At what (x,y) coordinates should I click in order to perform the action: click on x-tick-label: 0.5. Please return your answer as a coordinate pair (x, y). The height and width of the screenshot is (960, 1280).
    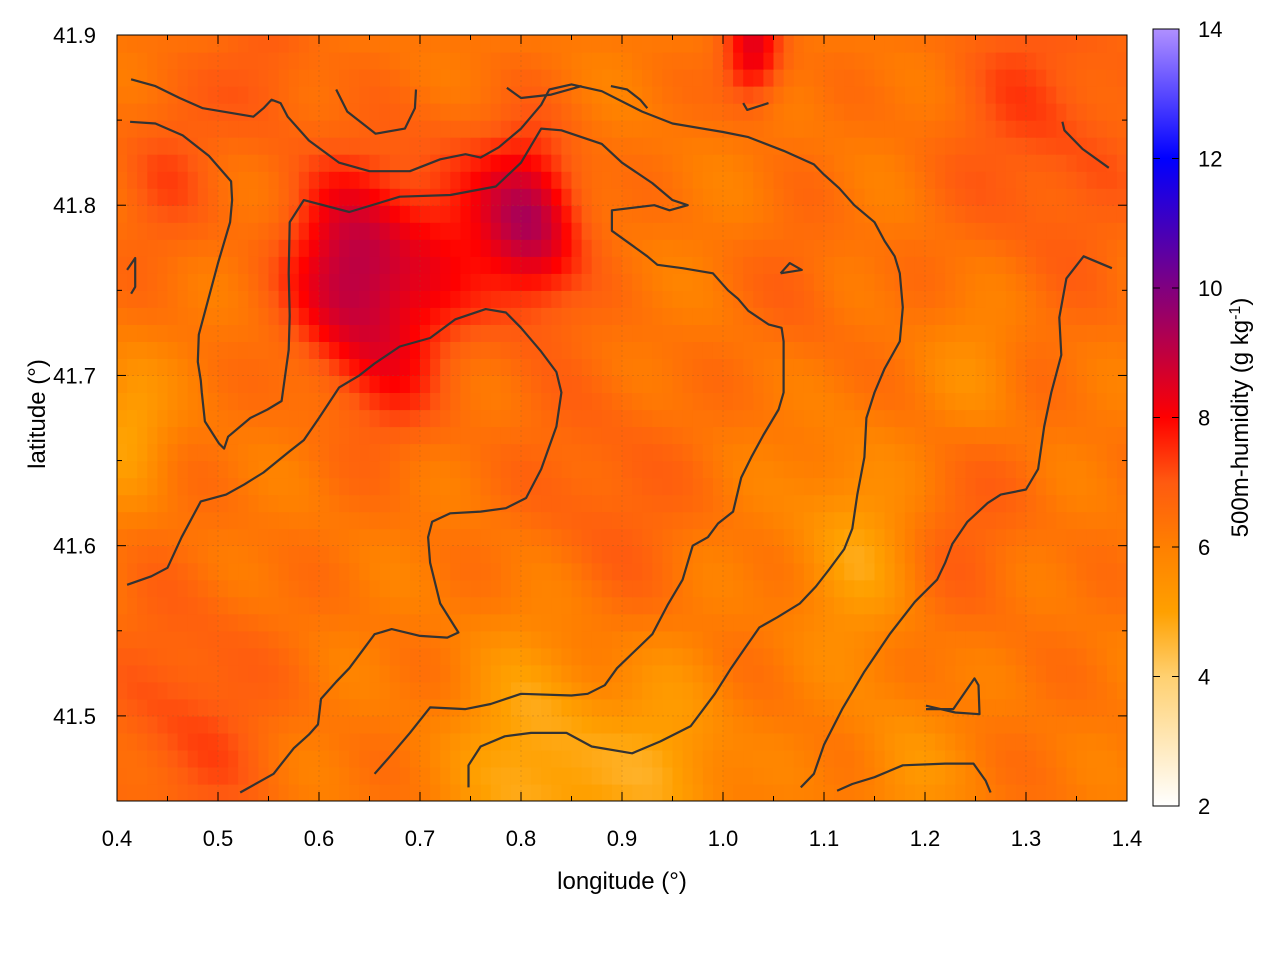
    Looking at the image, I should click on (218, 838).